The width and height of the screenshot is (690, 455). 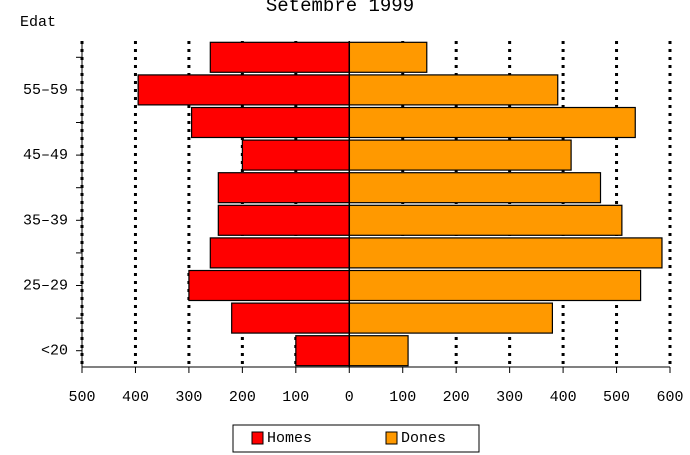 What do you see at coordinates (45, 220) in the screenshot?
I see `y-tick-label: 35–39` at bounding box center [45, 220].